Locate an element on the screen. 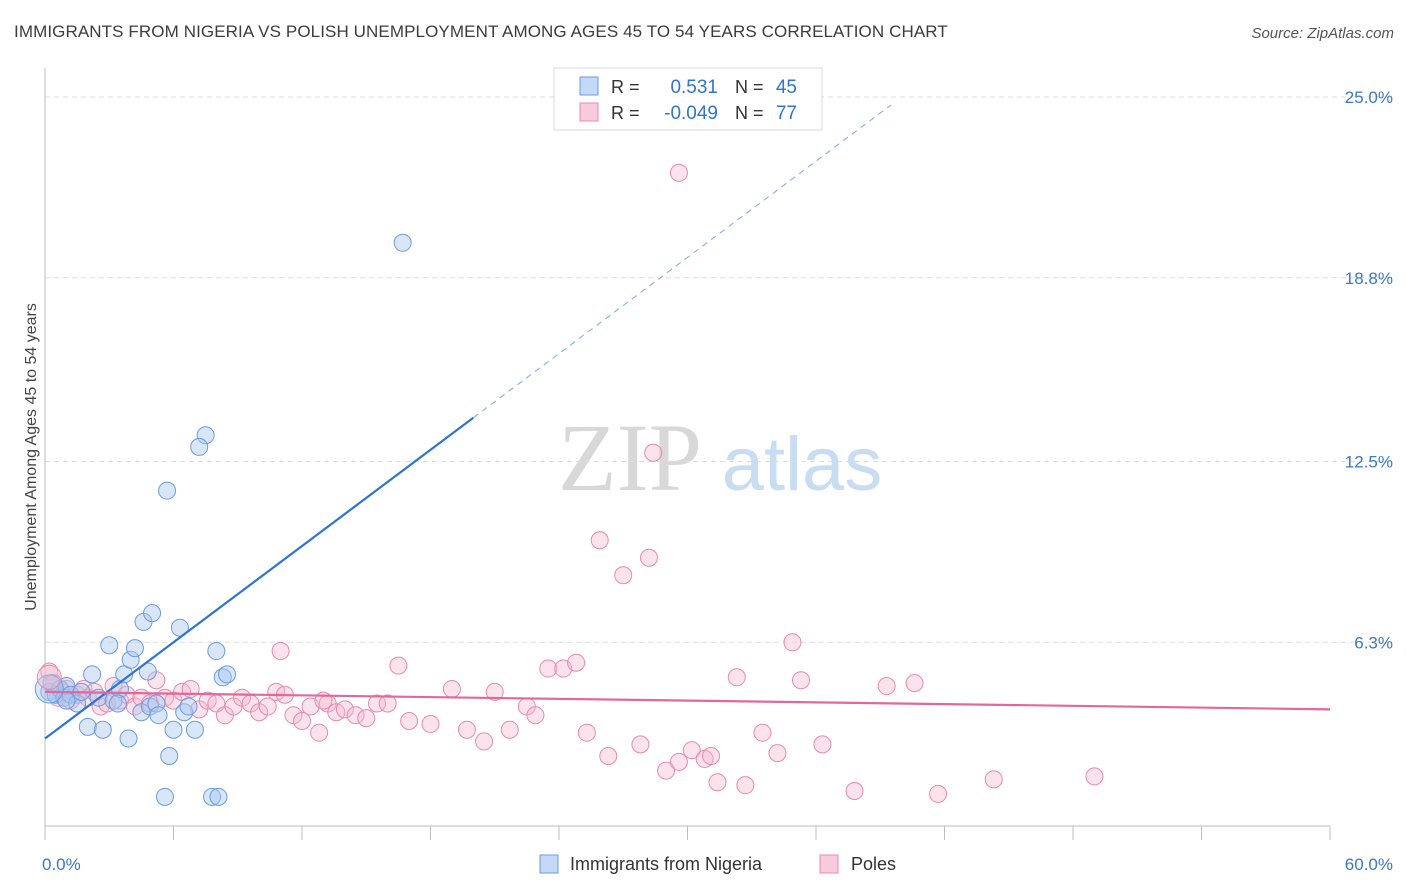 This screenshot has width=1406, height=892. legend-n-value: 77 is located at coordinates (786, 113).